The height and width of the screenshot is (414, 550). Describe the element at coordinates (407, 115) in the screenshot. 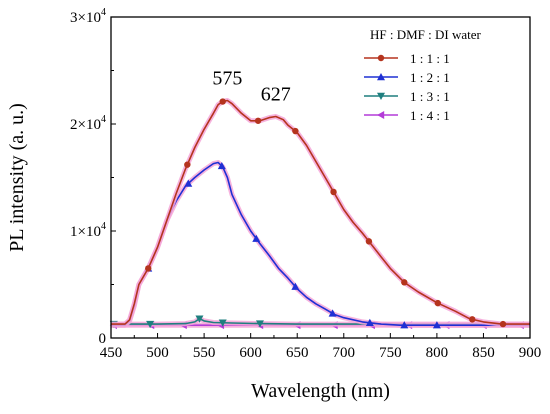

I see `legend-item-4: 1 : 4 : 1` at that location.